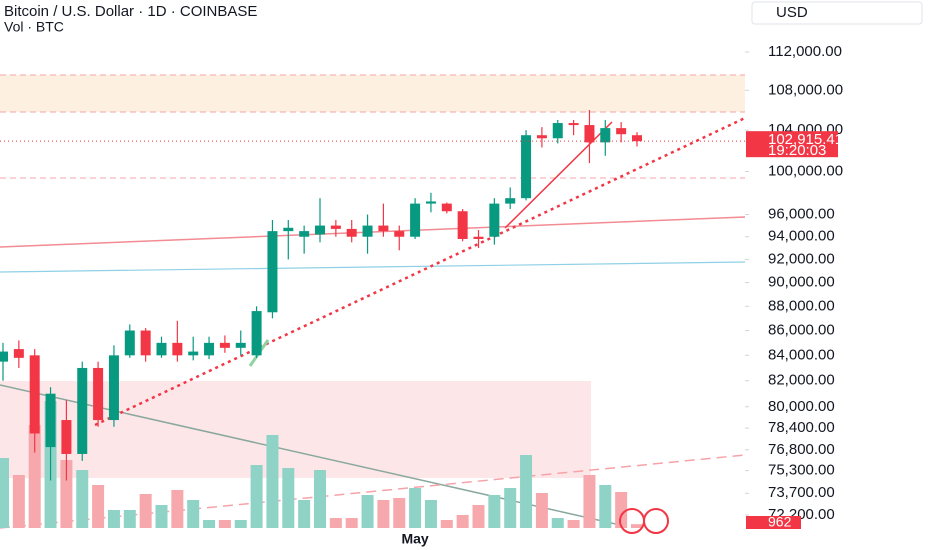 Image resolution: width=932 pixels, height=550 pixels. What do you see at coordinates (805, 89) in the screenshot?
I see `y-tick-label: 108,000.00` at bounding box center [805, 89].